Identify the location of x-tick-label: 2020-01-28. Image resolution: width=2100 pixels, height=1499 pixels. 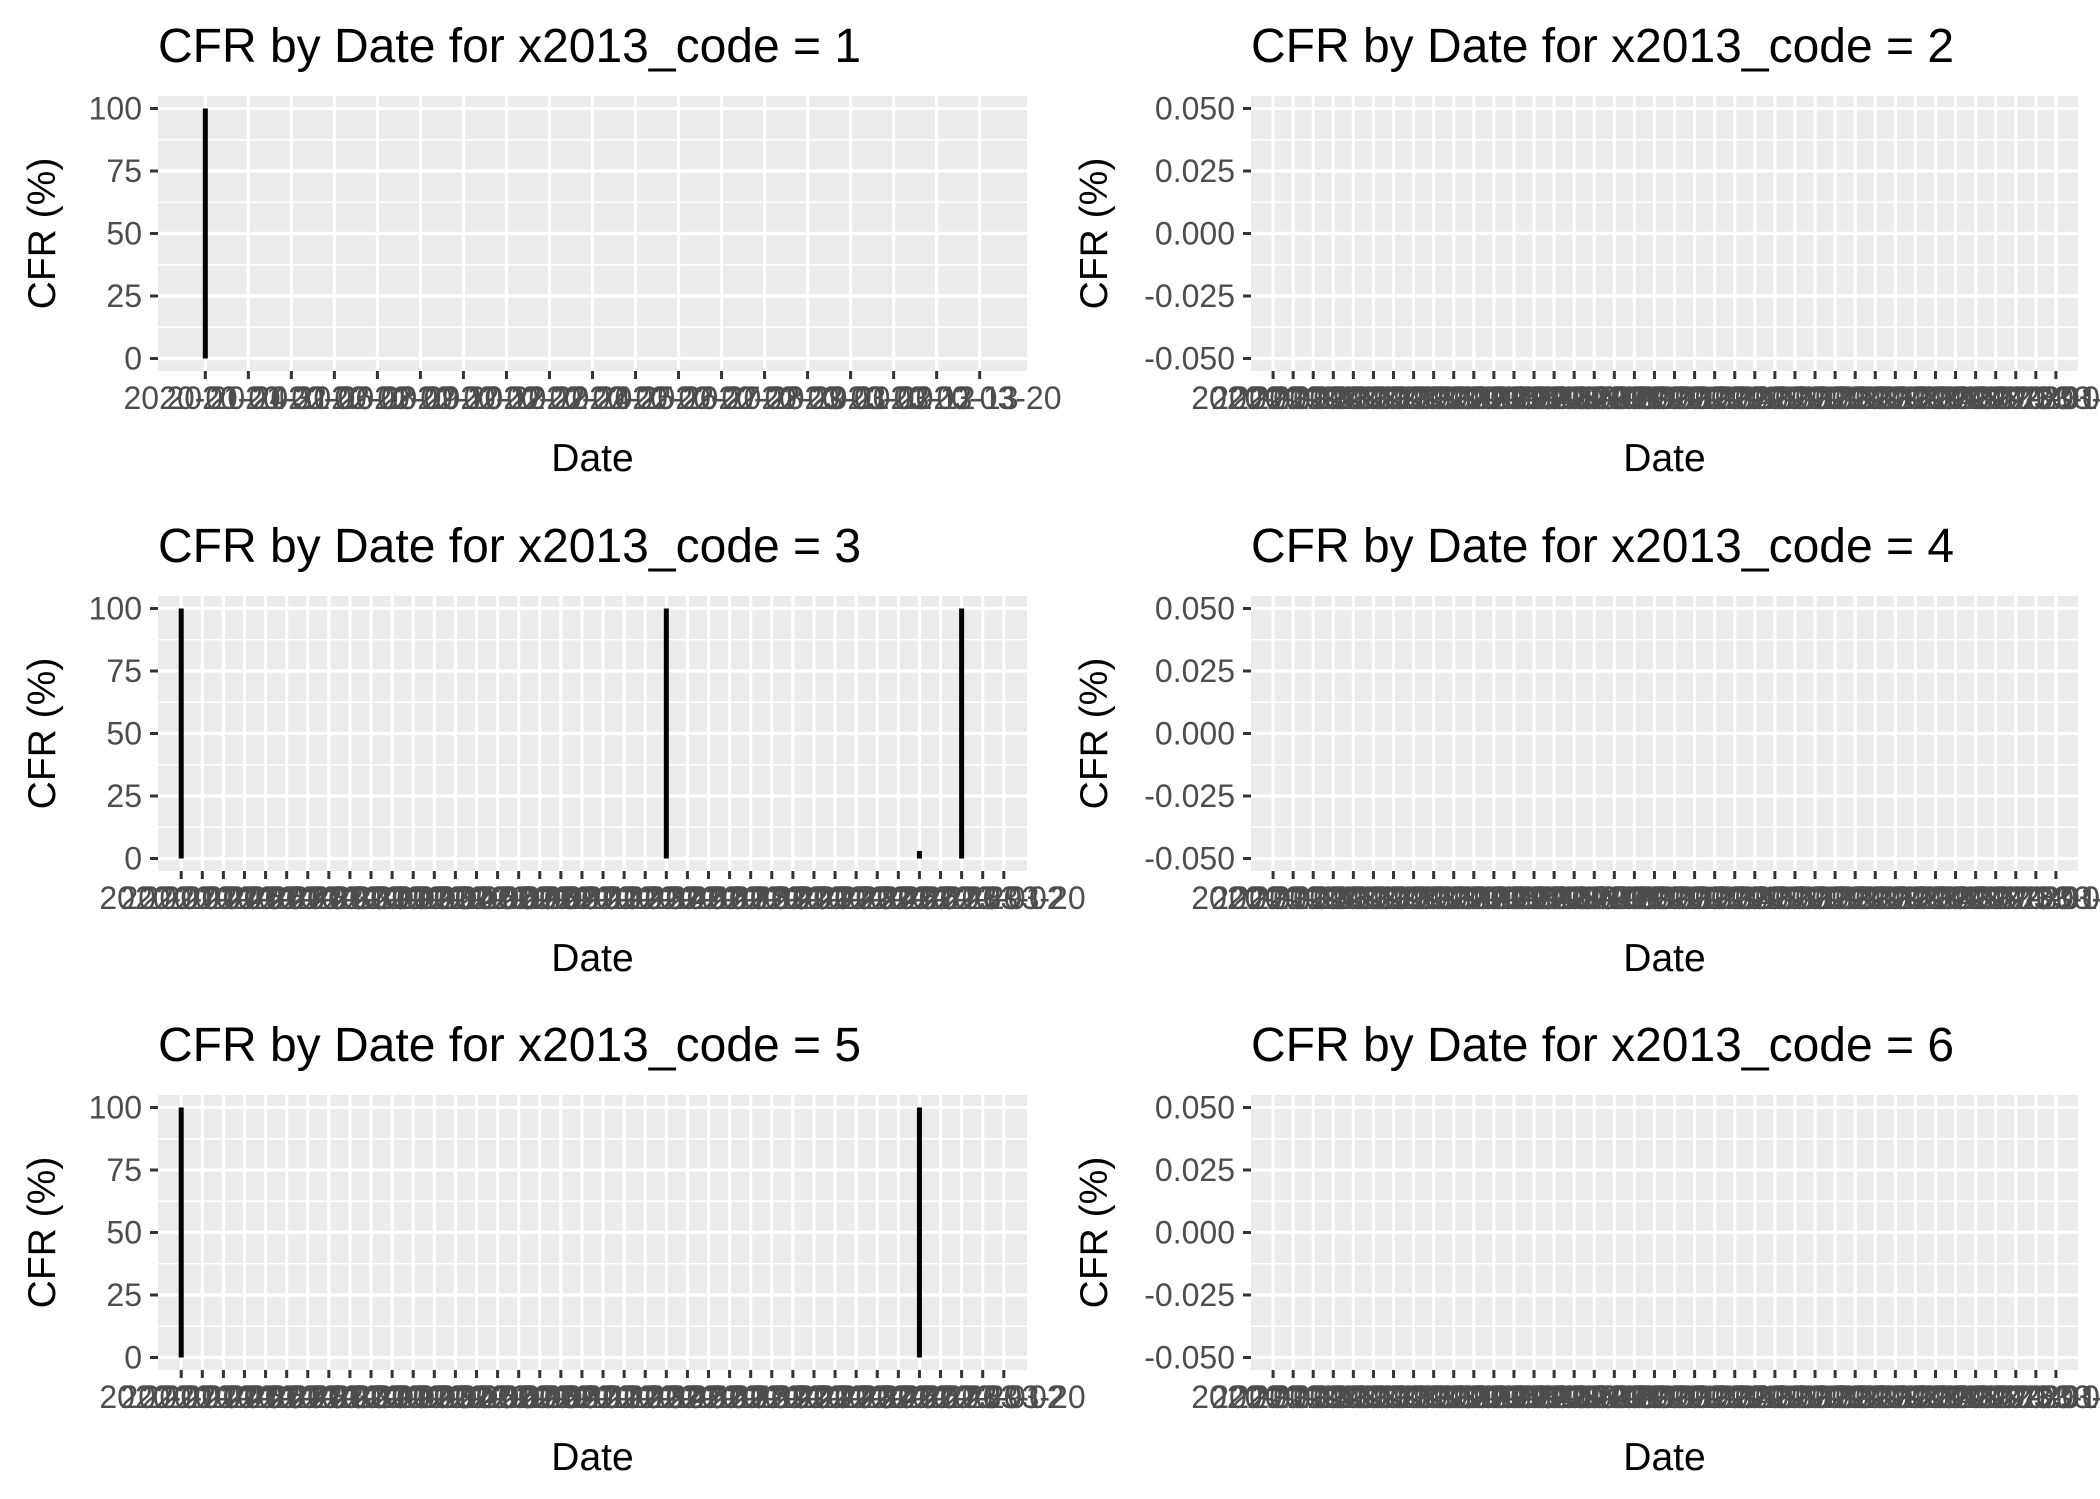
(266, 898).